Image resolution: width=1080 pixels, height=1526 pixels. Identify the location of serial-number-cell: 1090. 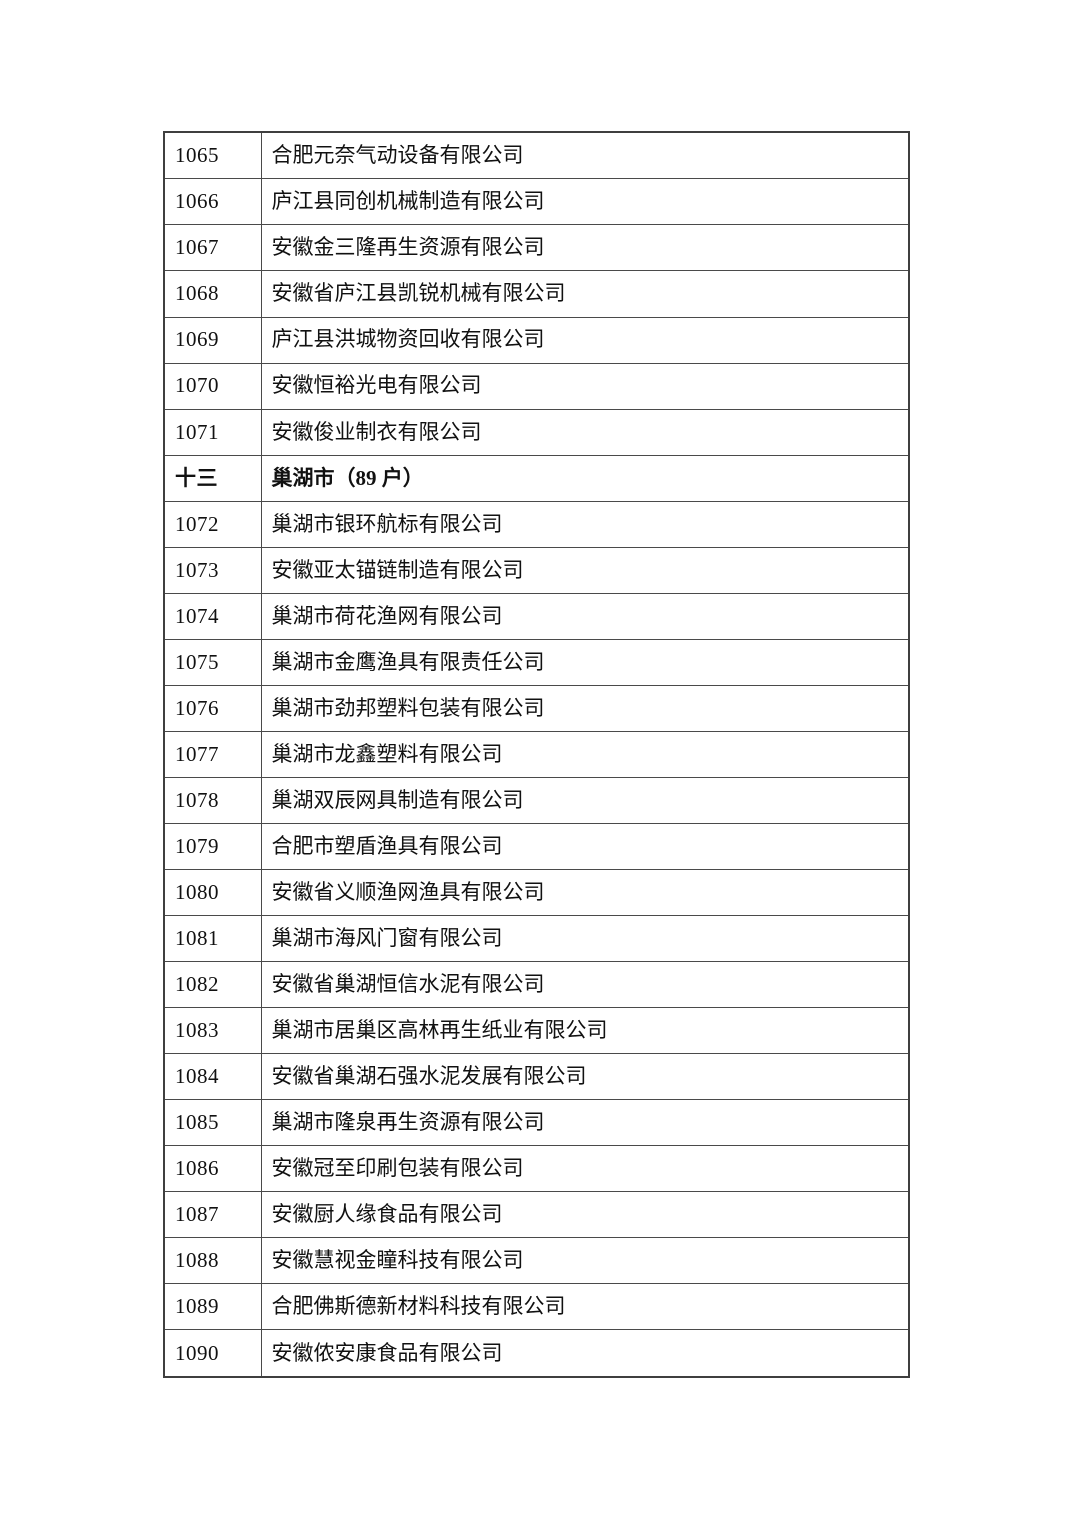
(212, 1353).